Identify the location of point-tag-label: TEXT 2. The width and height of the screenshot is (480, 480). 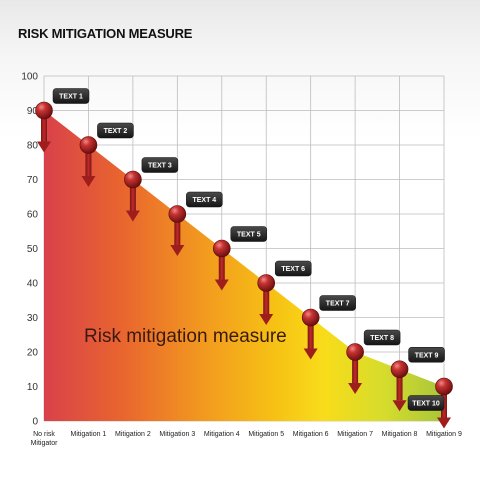
(116, 131).